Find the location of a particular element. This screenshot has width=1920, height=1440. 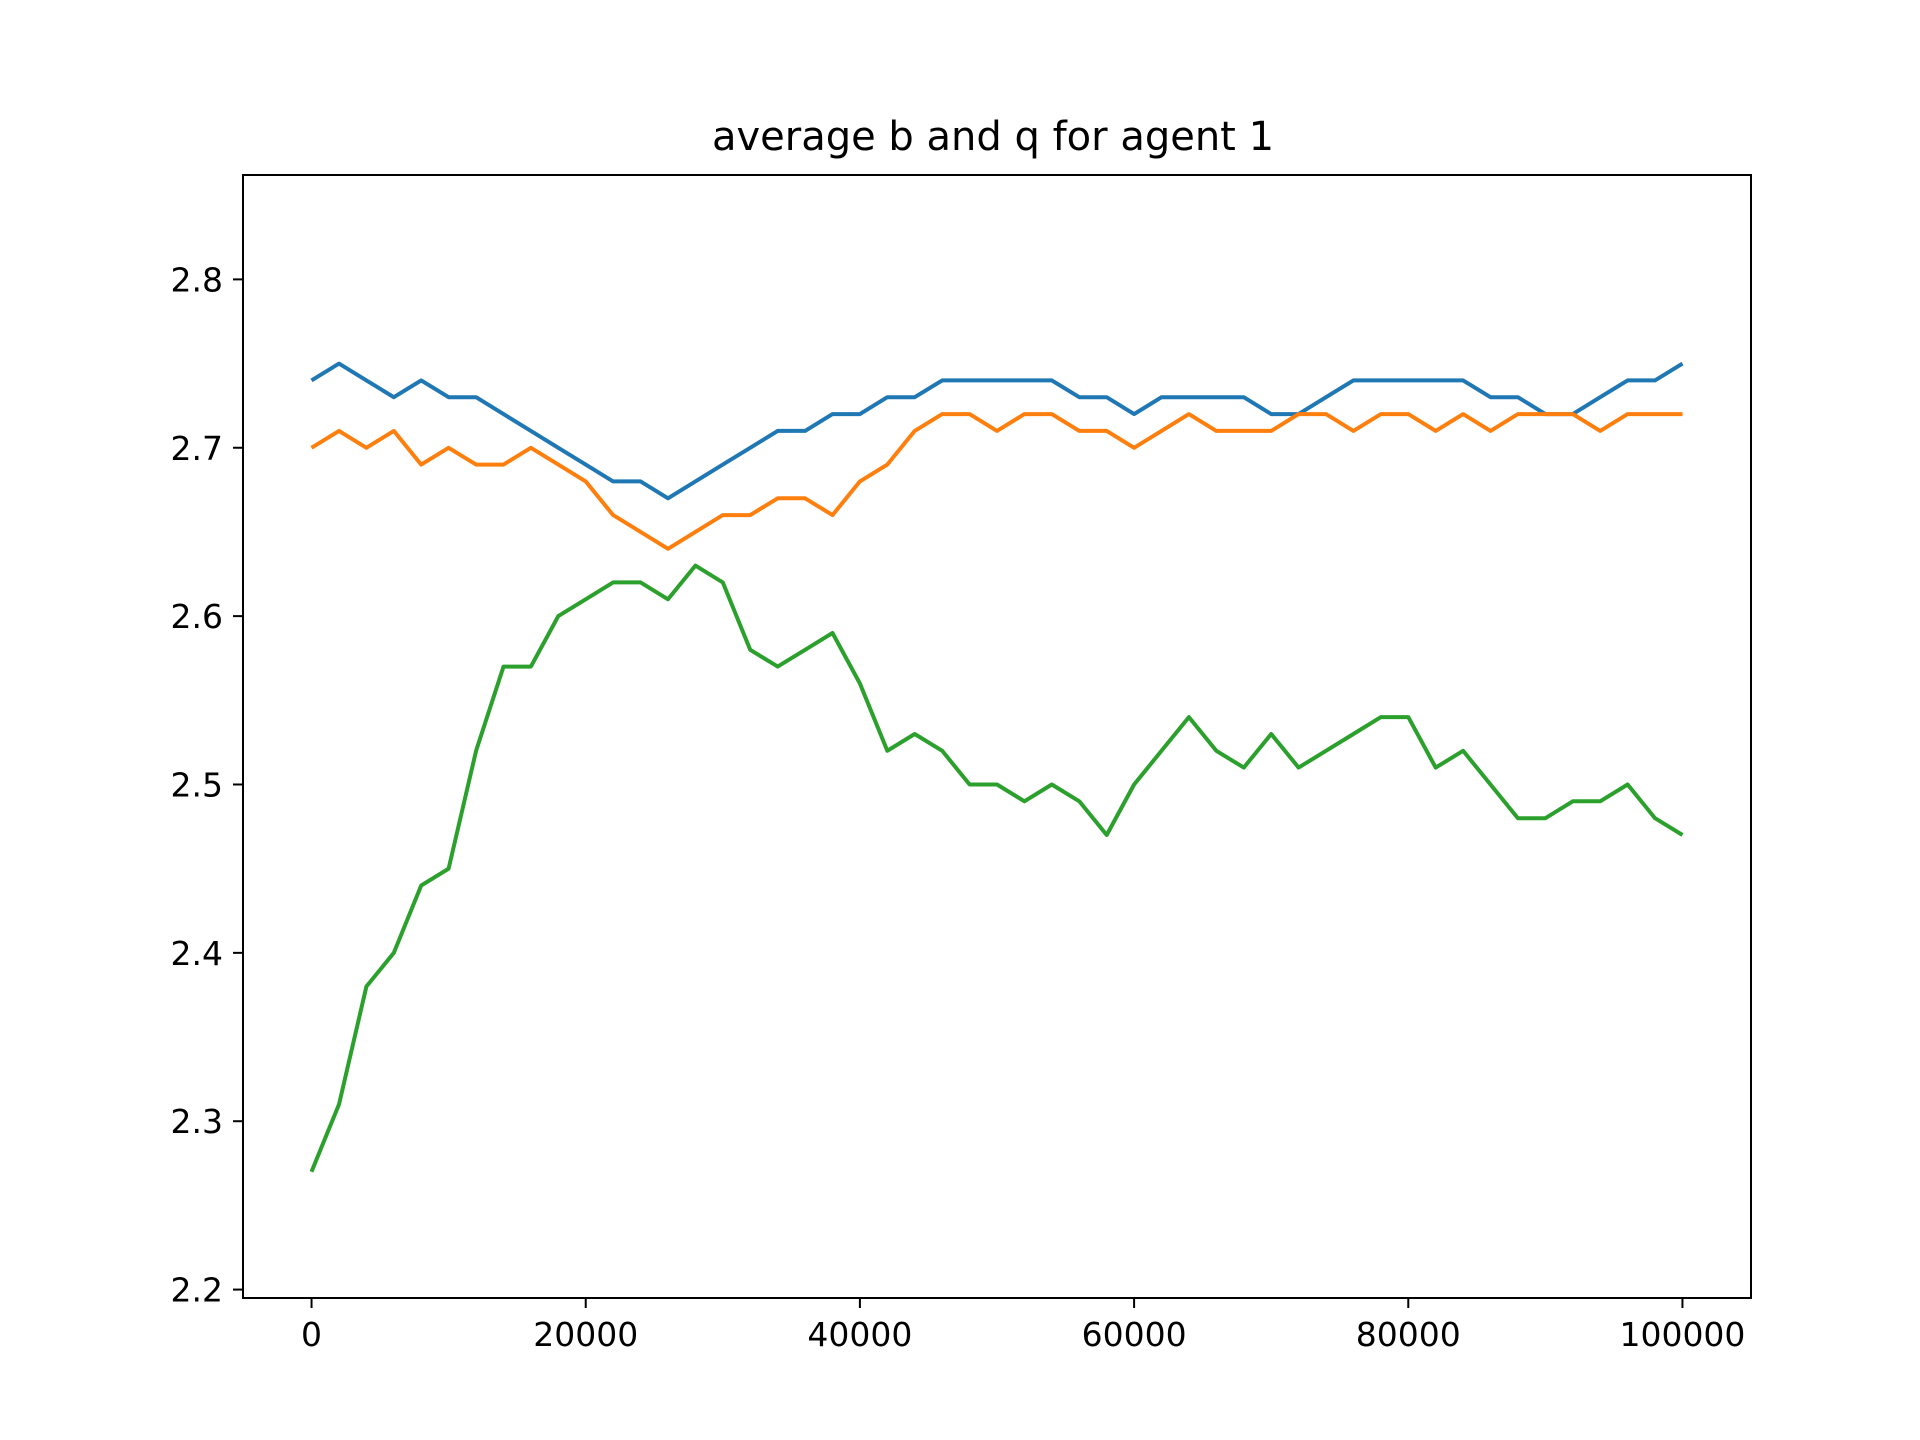

y-tick-label: 2.2 is located at coordinates (197, 1290).